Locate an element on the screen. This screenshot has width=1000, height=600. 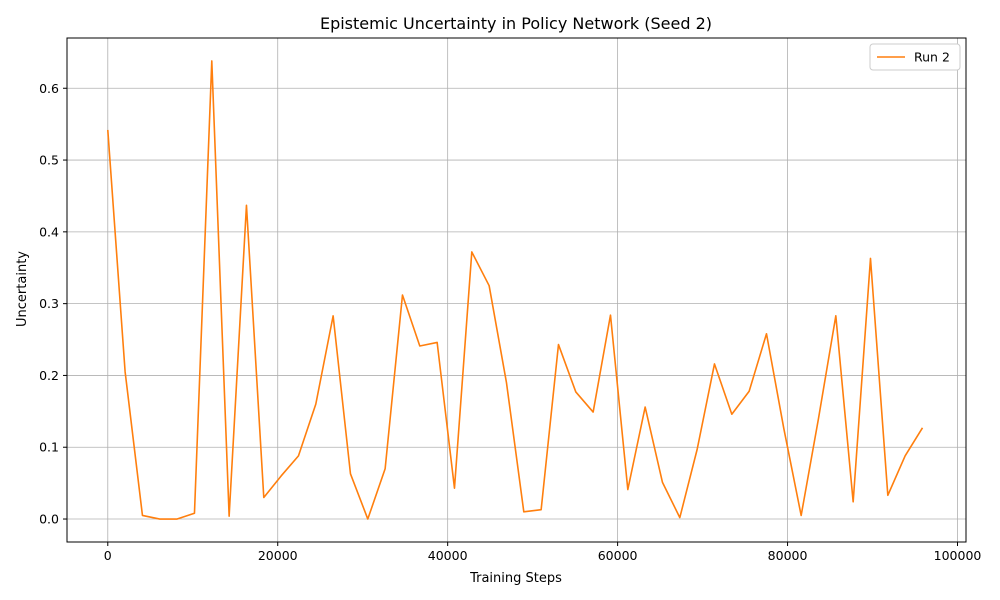
legend-label-run-2: Run 2 is located at coordinates (932, 57).